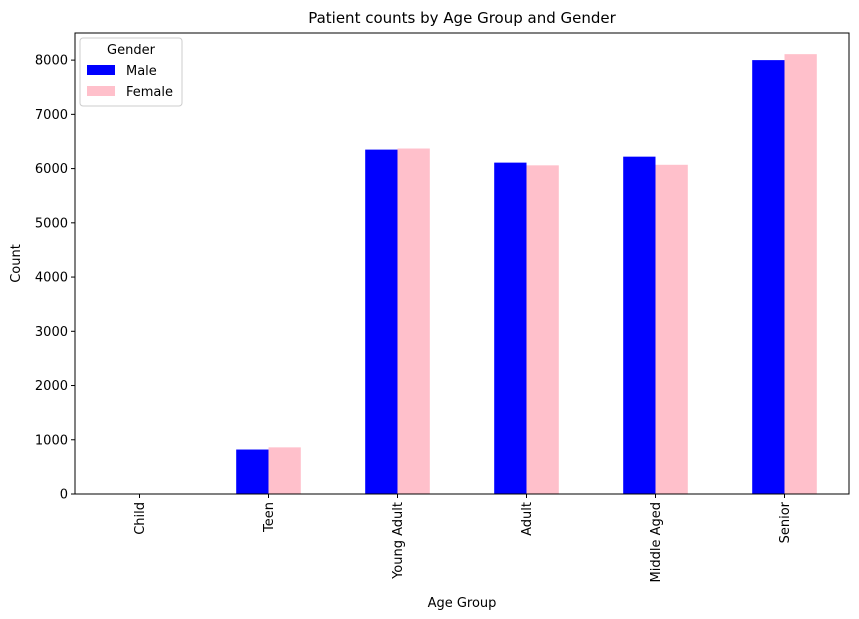 The image size is (859, 619). I want to click on y-tick-label: 3000, so click(51, 332).